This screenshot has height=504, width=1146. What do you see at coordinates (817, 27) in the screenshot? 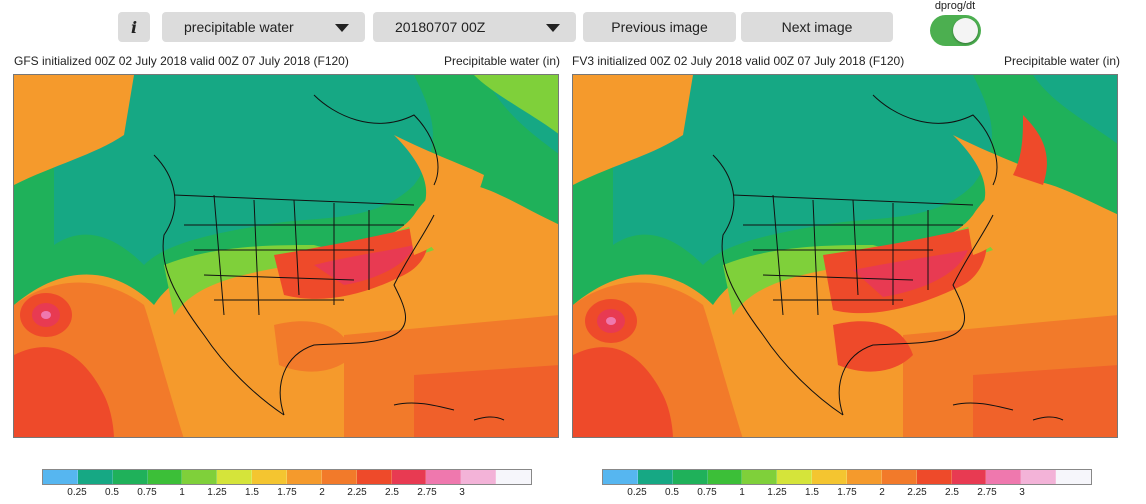
I see `next-image-button: Next image` at bounding box center [817, 27].